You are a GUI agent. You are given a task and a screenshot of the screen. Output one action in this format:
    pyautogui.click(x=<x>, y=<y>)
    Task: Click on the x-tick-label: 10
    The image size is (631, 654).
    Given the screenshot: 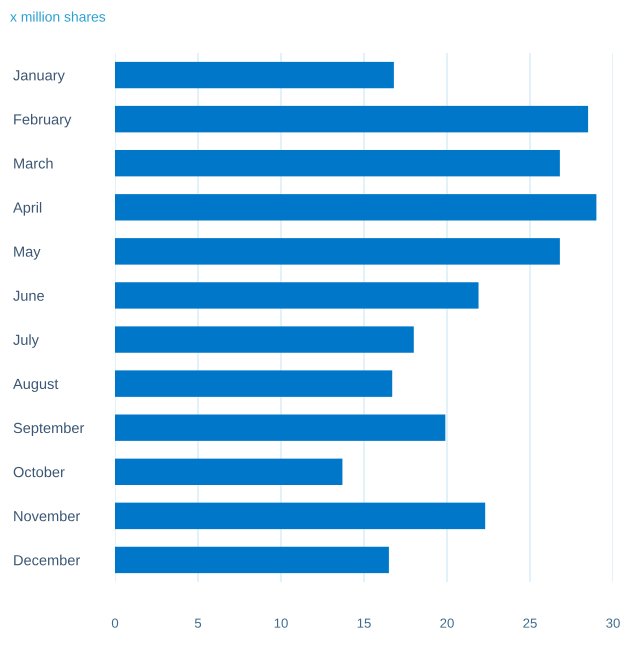 What is the action you would take?
    pyautogui.click(x=281, y=623)
    